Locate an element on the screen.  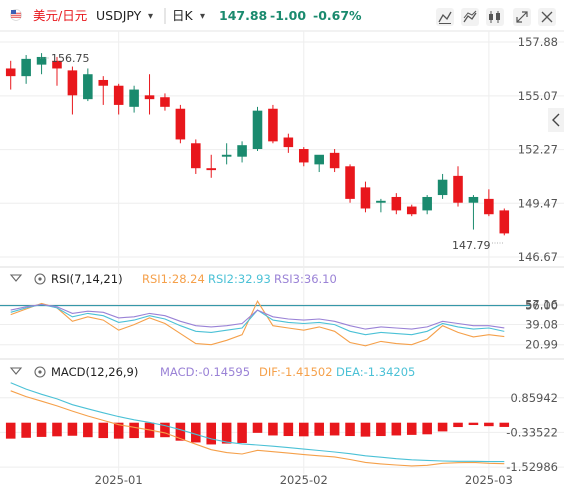
period-selector: 日K is located at coordinates (183, 15).